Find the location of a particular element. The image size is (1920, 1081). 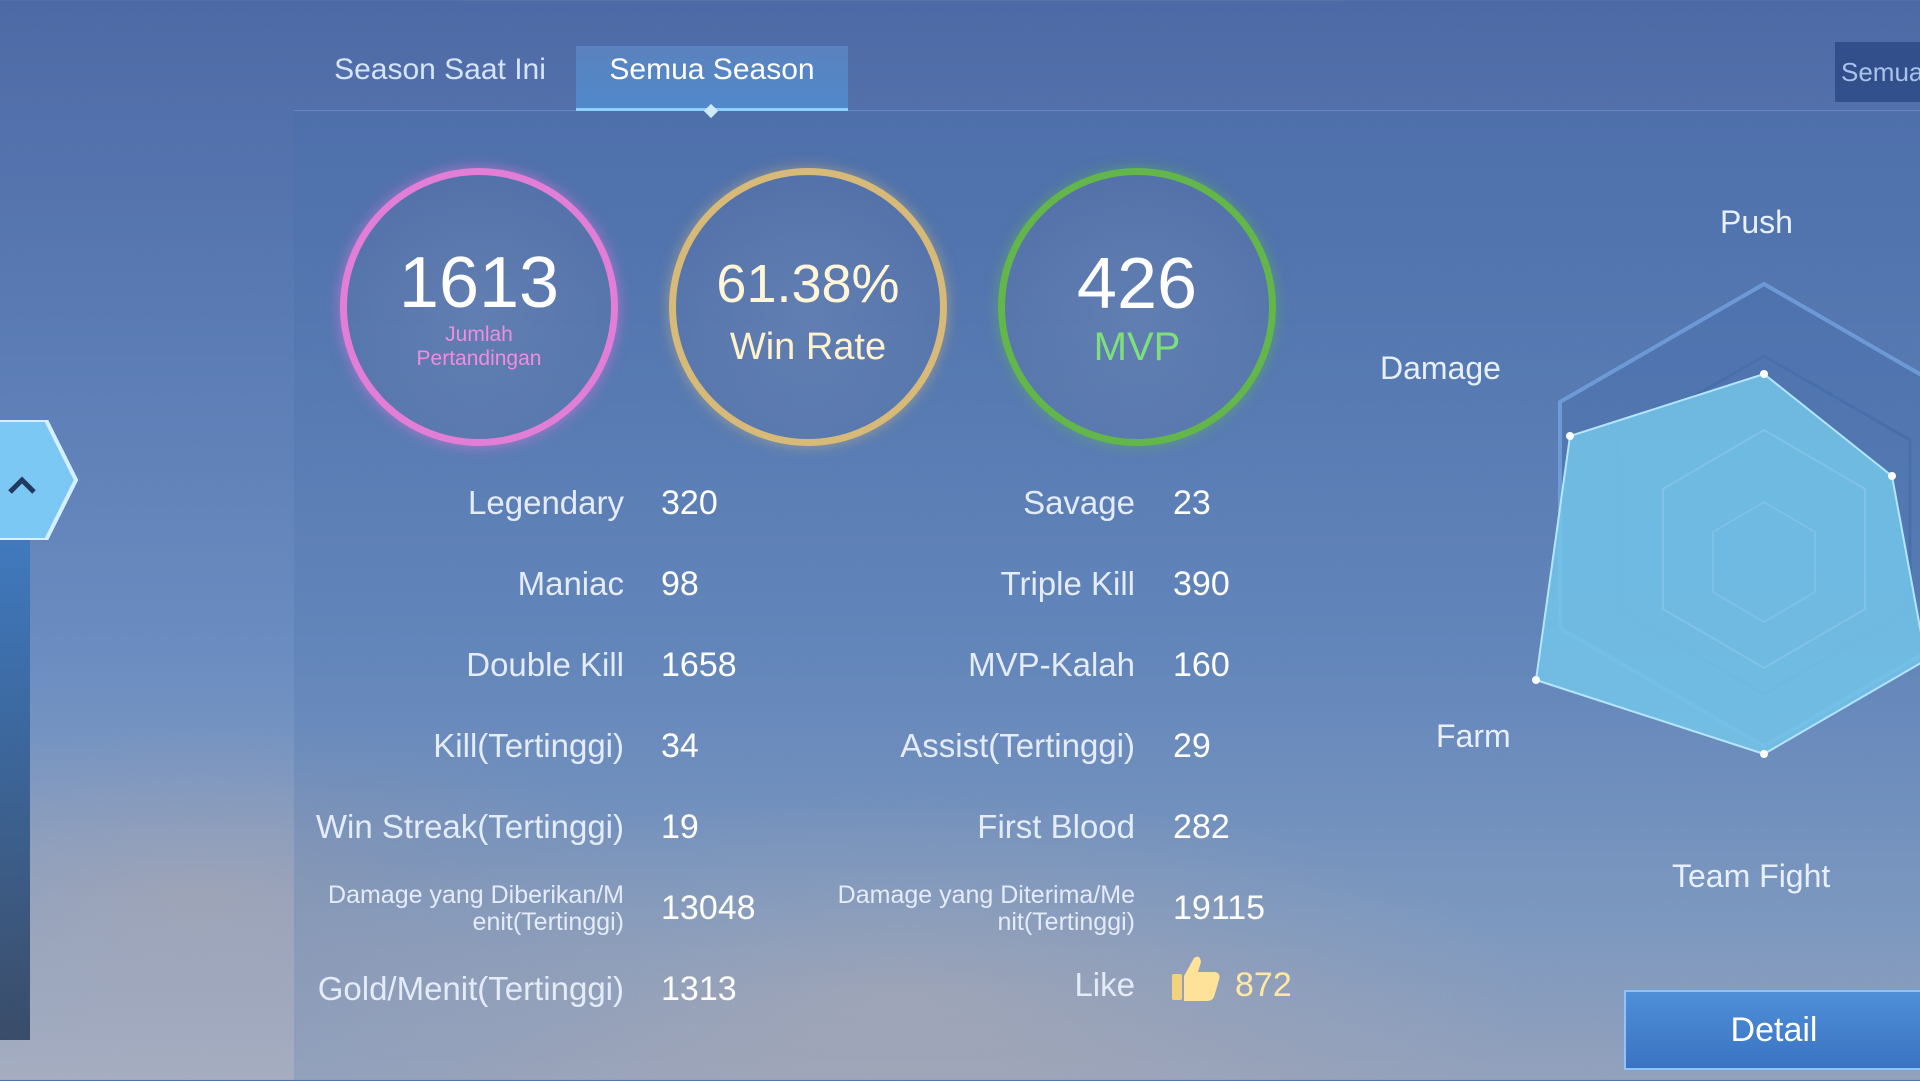

radar-label-farm: Farm is located at coordinates (1473, 736).